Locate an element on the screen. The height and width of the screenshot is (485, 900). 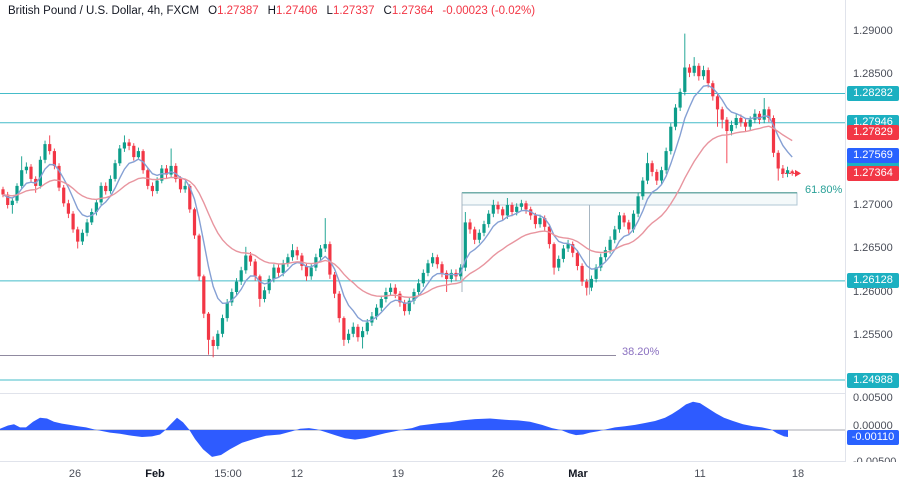
price-badge: 1.28282 is located at coordinates (873, 93).